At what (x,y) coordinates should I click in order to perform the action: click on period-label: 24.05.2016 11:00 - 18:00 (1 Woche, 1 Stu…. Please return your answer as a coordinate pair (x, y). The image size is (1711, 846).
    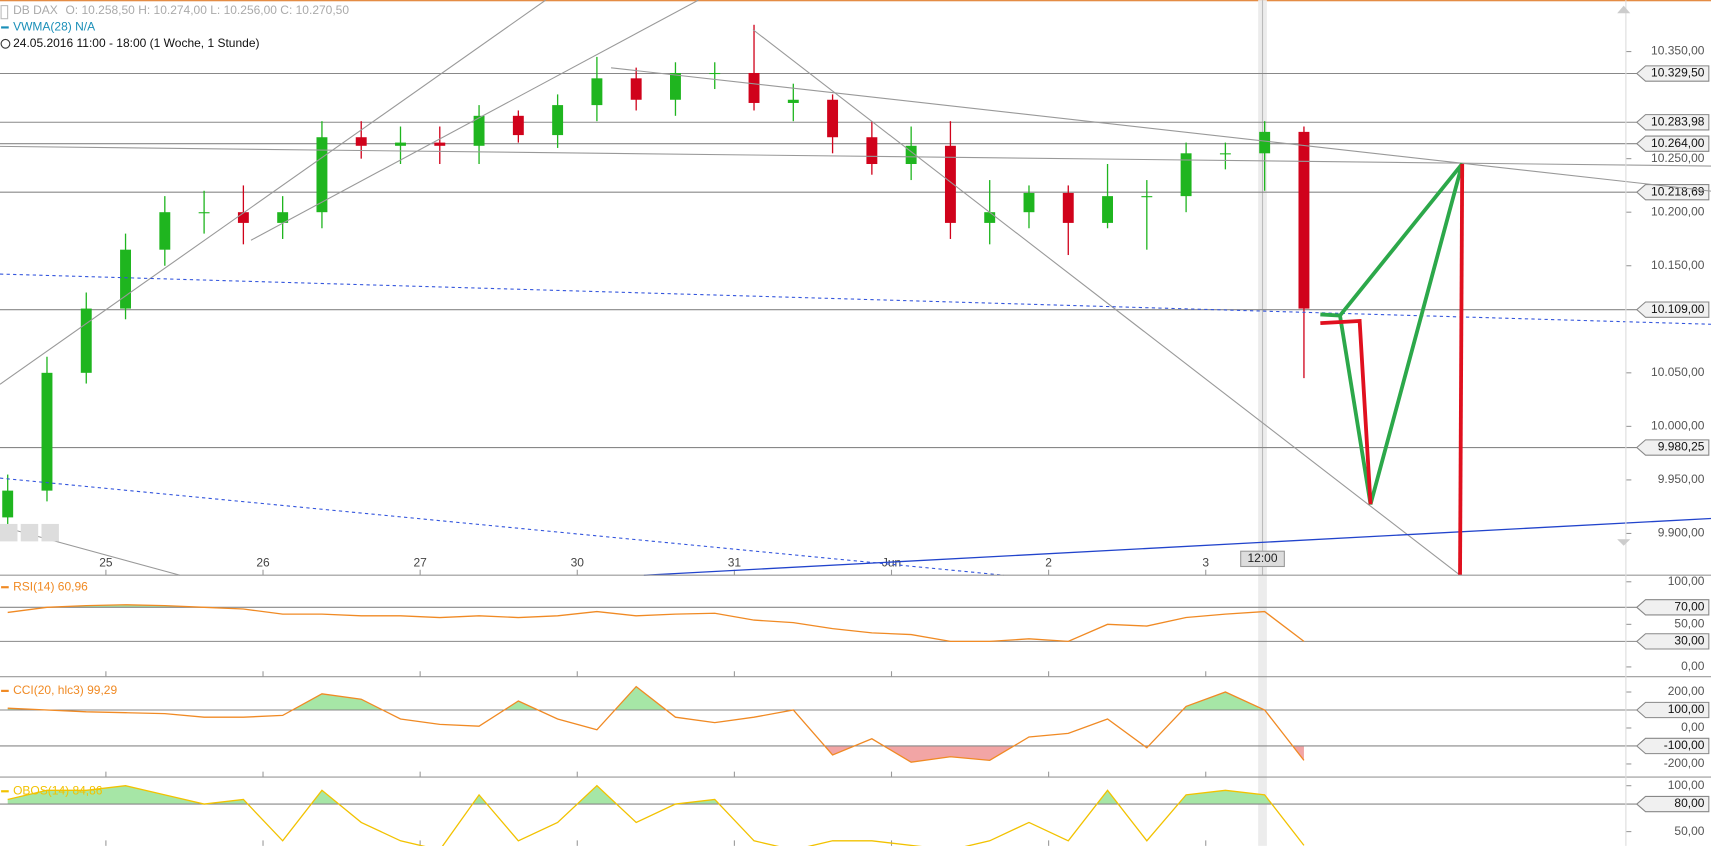
    Looking at the image, I should click on (136, 43).